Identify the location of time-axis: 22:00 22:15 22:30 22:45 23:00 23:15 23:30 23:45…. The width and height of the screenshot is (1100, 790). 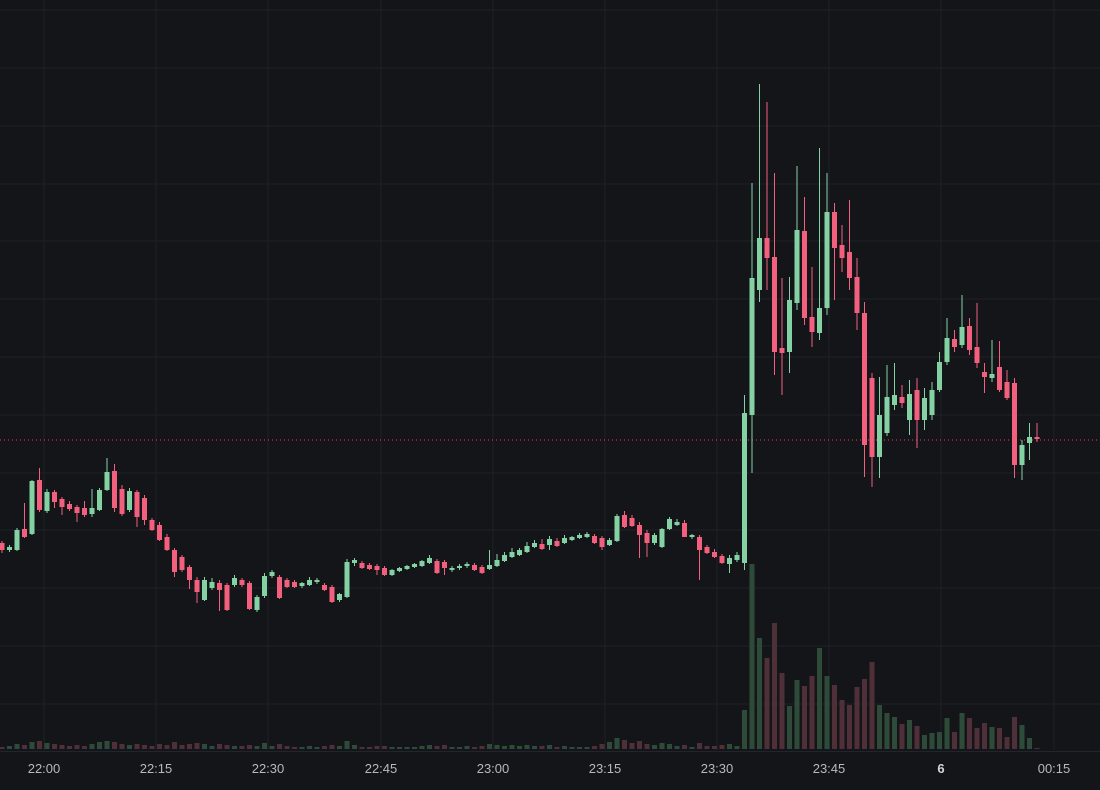
(550, 770).